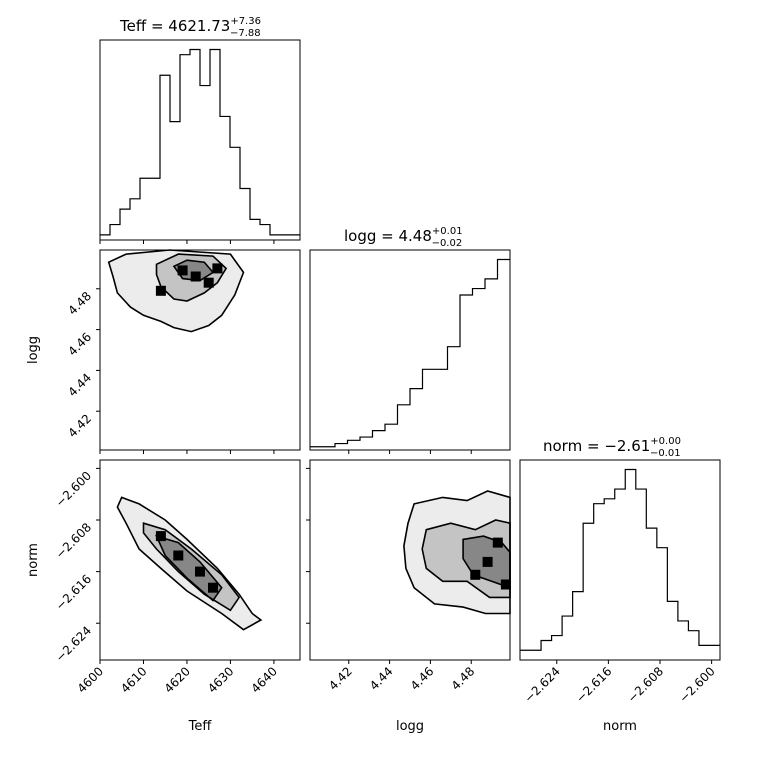 The width and height of the screenshot is (760, 760). Describe the element at coordinates (33, 560) in the screenshot. I see `ylabel-norm: norm` at that location.